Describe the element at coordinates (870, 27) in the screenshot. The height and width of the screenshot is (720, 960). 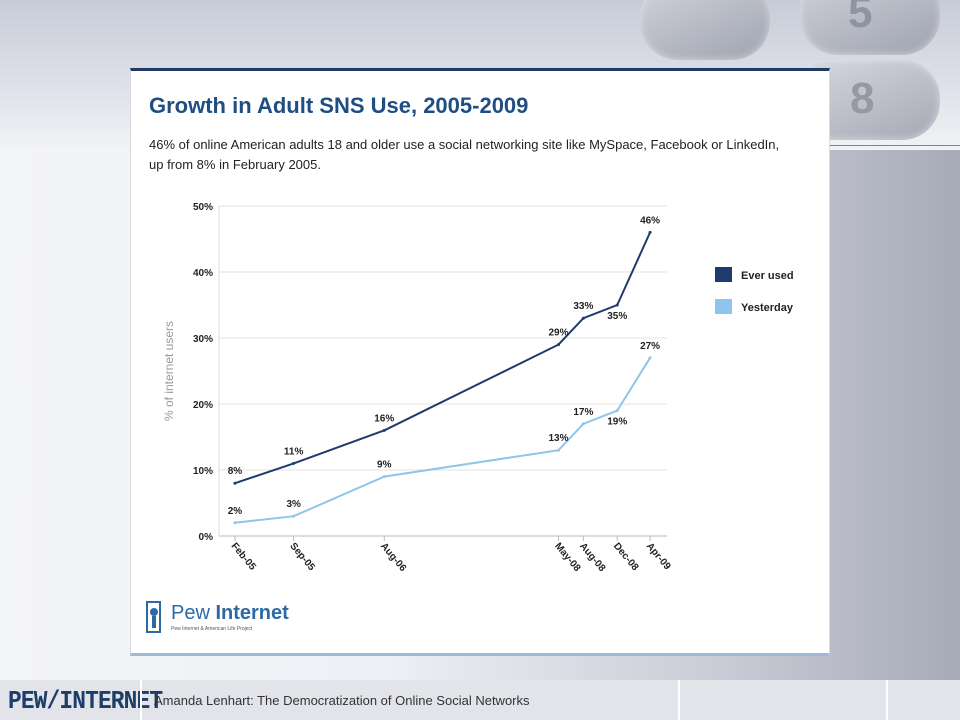
I see `keypad-key: 5` at that location.